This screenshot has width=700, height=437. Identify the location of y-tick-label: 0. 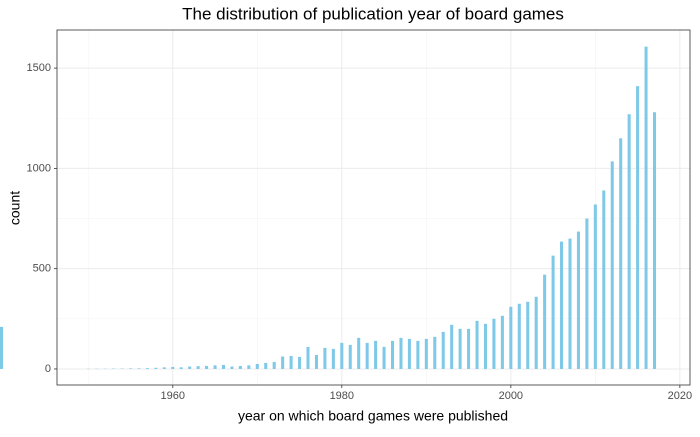
(48, 369).